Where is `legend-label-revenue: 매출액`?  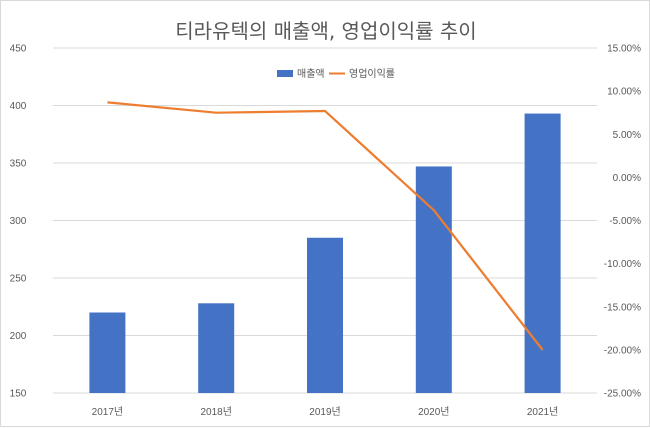
legend-label-revenue: 매출액 is located at coordinates (311, 74).